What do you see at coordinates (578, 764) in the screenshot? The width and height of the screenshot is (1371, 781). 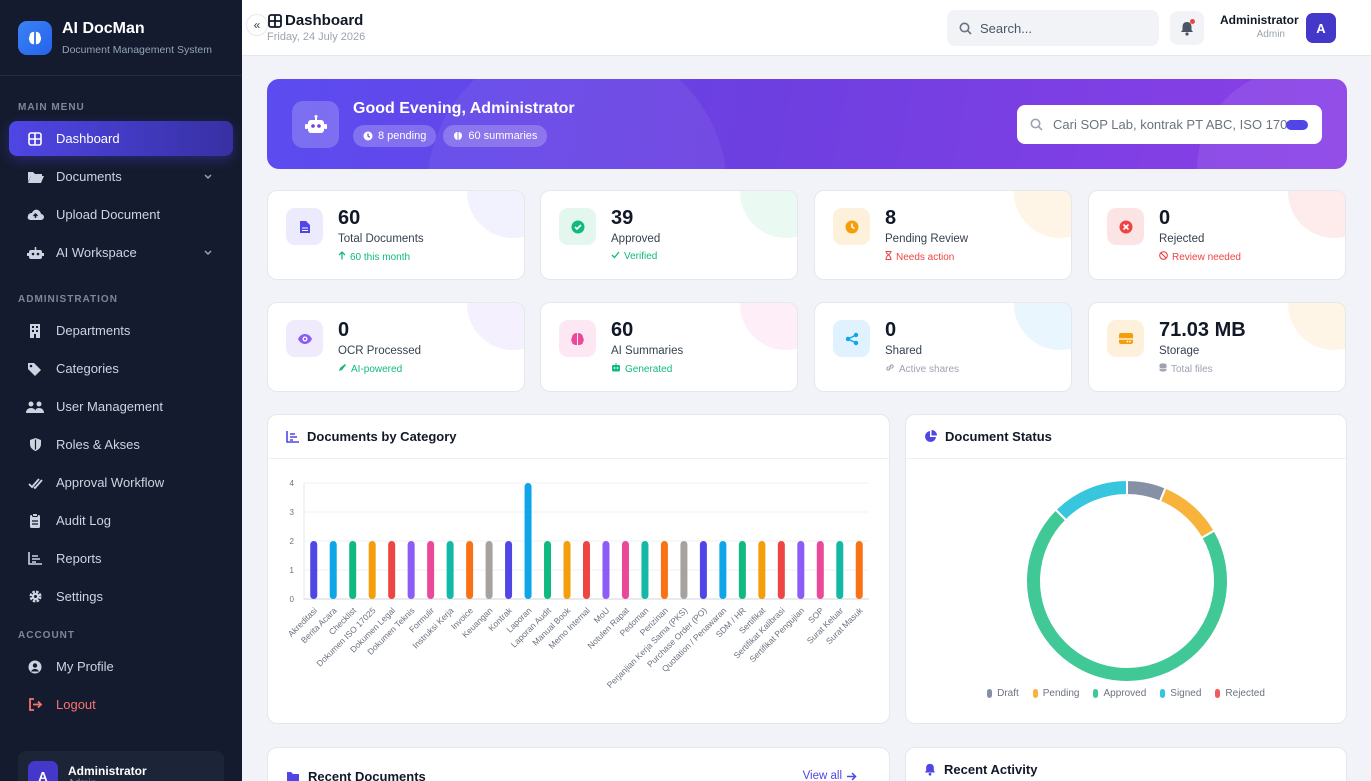 I see `recent-documents-panel: Recent Documents View all` at bounding box center [578, 764].